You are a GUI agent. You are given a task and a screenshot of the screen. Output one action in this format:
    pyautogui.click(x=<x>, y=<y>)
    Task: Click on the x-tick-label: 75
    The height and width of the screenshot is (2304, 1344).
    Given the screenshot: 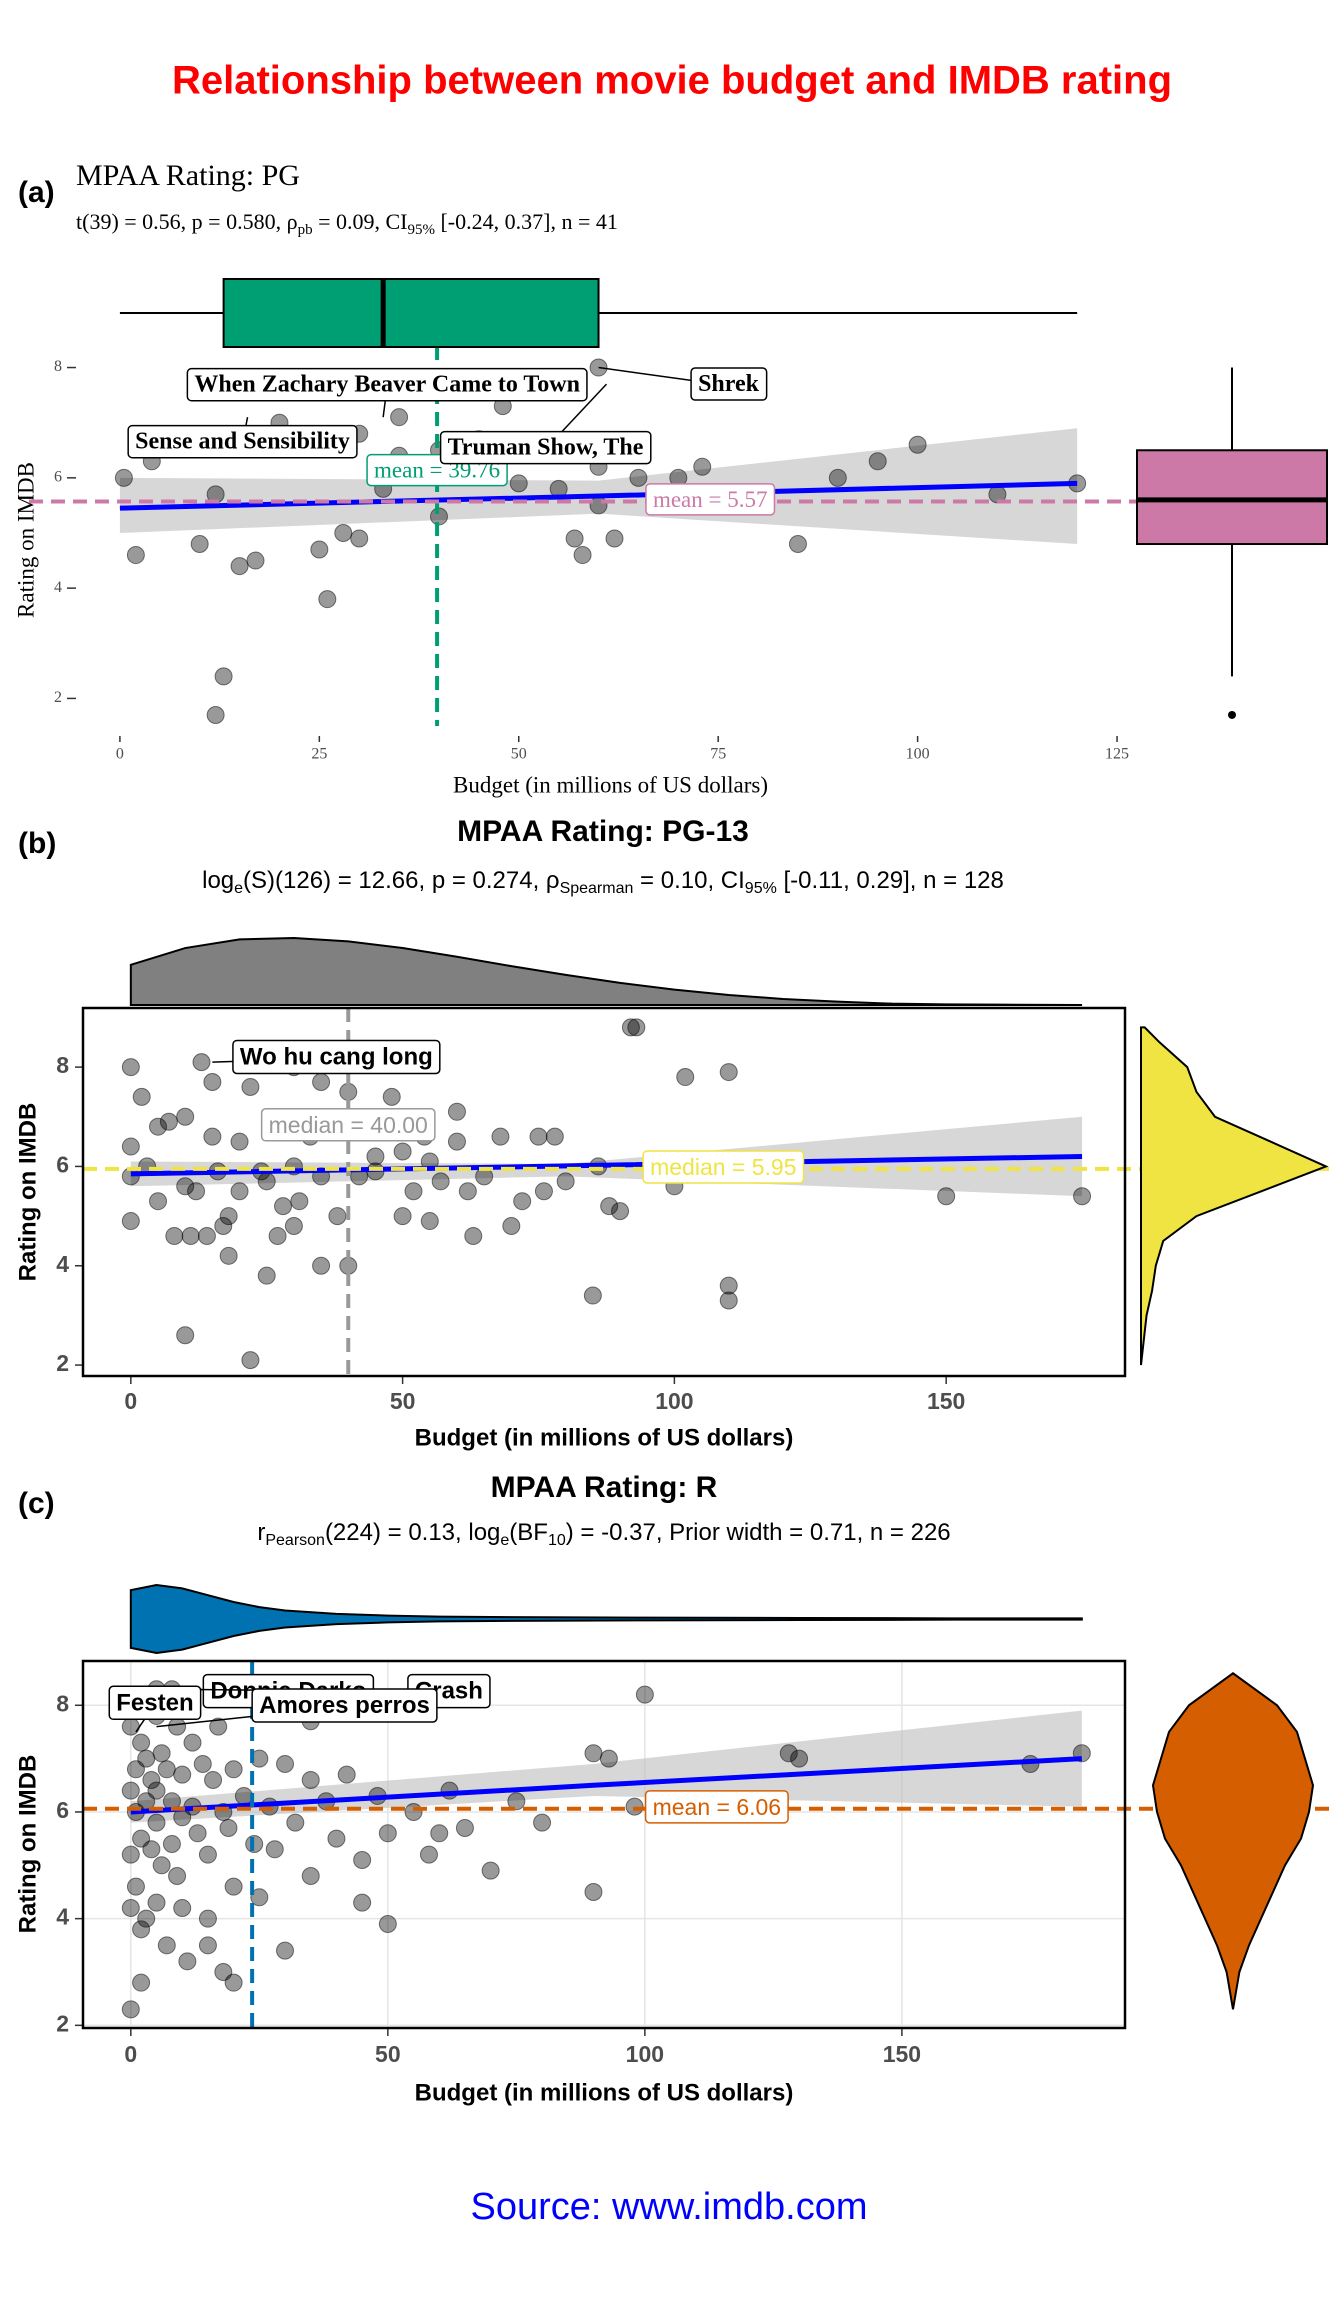 What is the action you would take?
    pyautogui.click(x=718, y=754)
    